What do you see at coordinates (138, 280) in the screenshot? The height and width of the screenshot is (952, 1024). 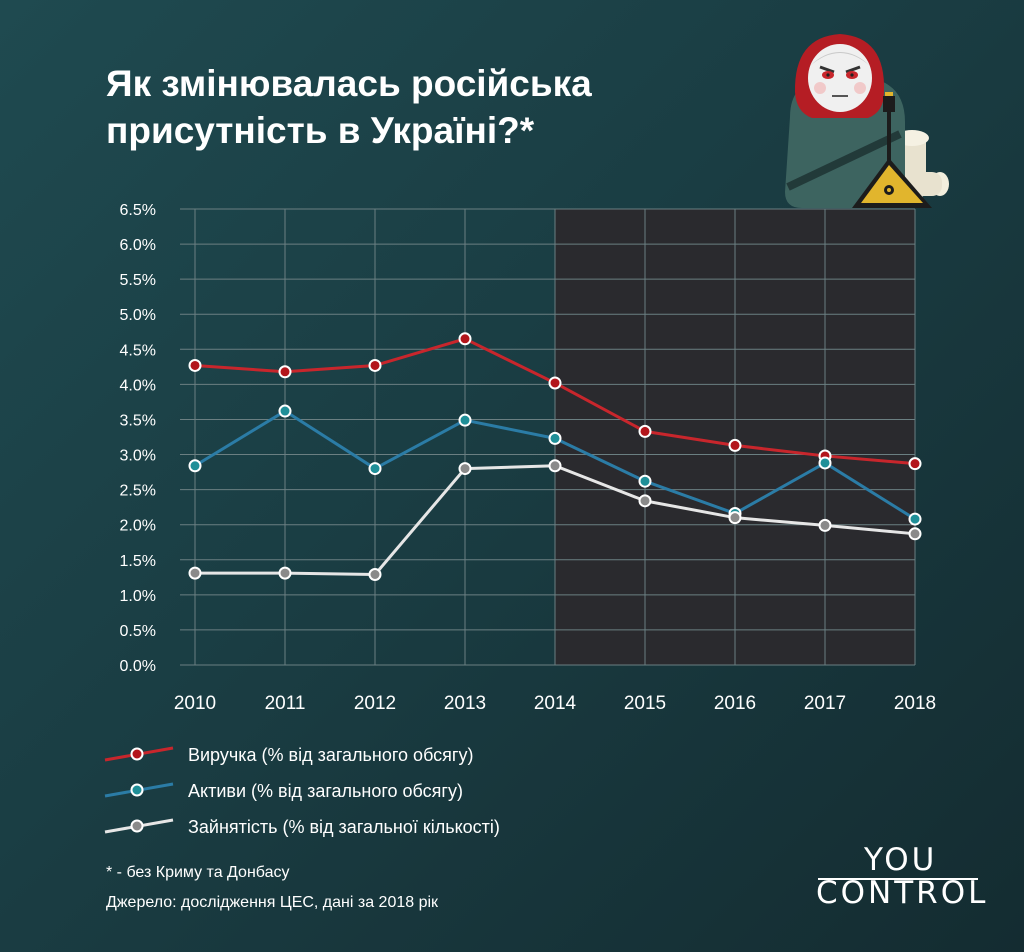 I see `y-tick-label: 5.5%` at bounding box center [138, 280].